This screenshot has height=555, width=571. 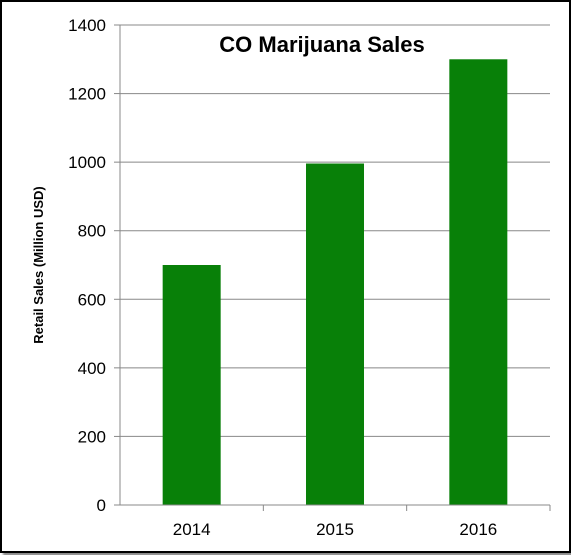 I want to click on y-tick-label: 400, so click(x=92, y=368).